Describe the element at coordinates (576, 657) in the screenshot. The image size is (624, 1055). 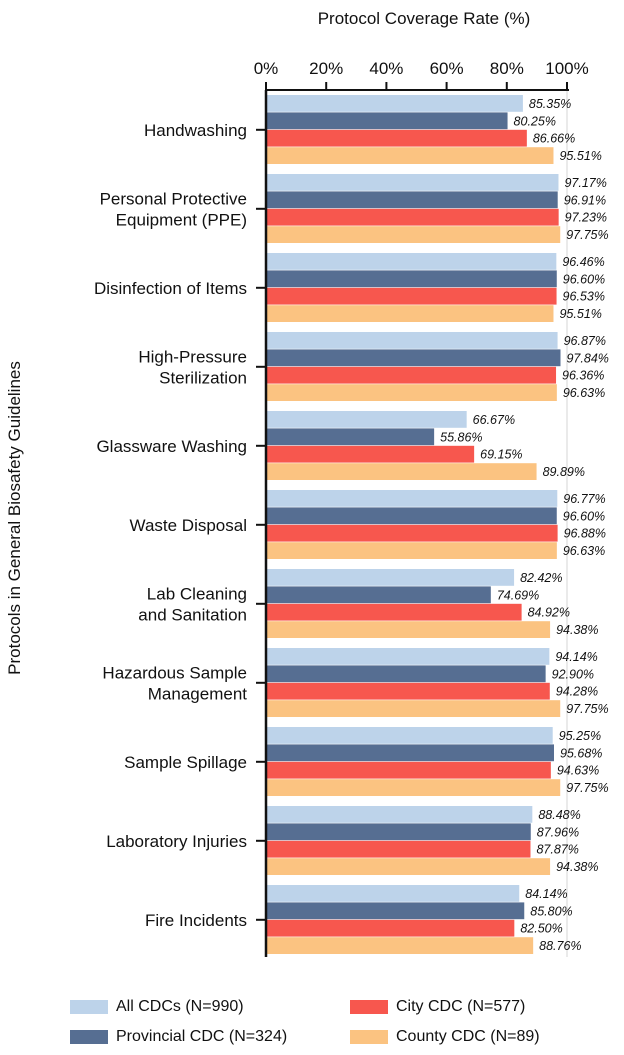
I see `data-label-hazardous-sample-management-all-cdcs-n-990: 94.14%` at that location.